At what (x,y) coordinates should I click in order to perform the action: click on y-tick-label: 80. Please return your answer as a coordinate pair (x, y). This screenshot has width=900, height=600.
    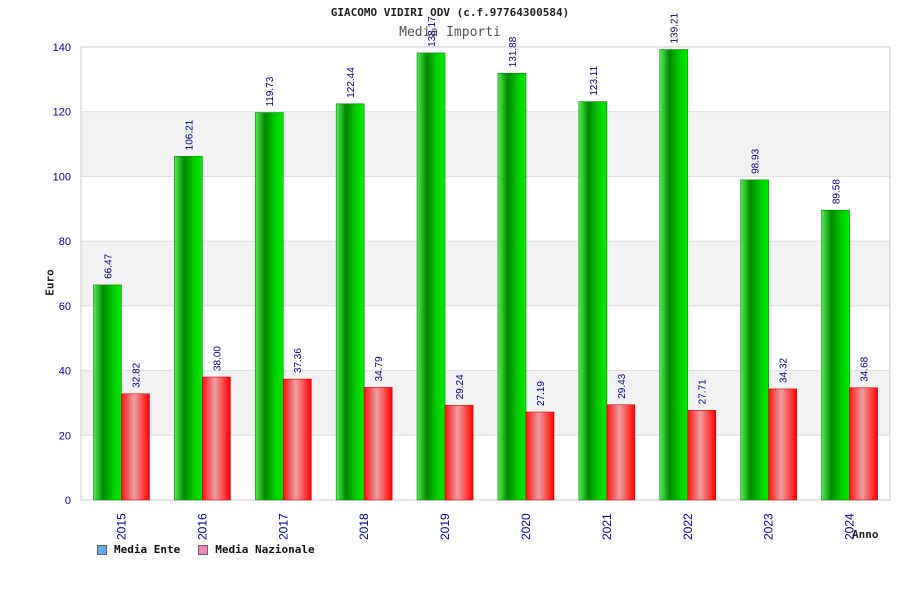
    Looking at the image, I should click on (65, 242).